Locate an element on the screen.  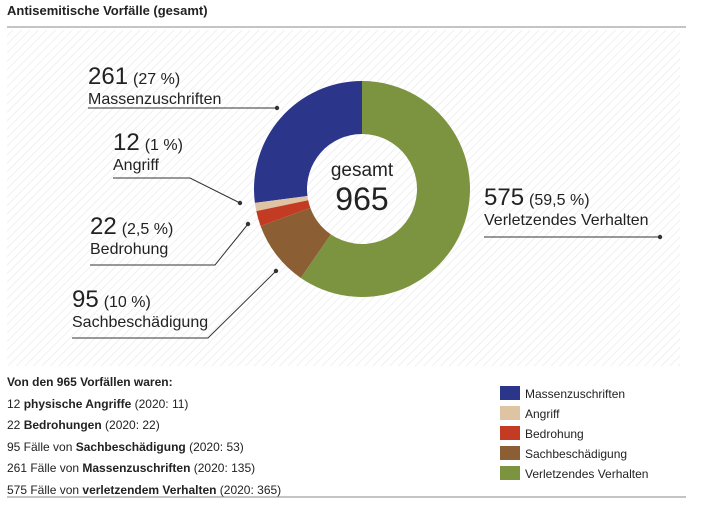
legend-label: Verletzendes Verhalten is located at coordinates (586, 474).